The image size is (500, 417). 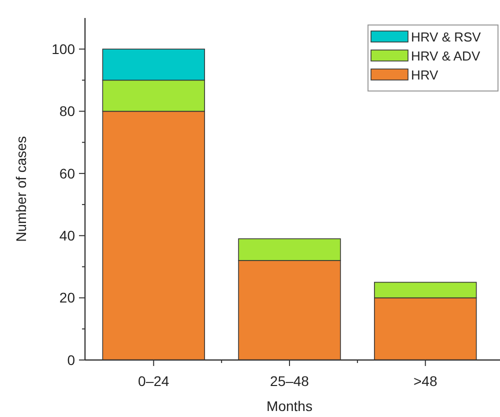 I want to click on y-tick-label: 60, so click(x=67, y=173).